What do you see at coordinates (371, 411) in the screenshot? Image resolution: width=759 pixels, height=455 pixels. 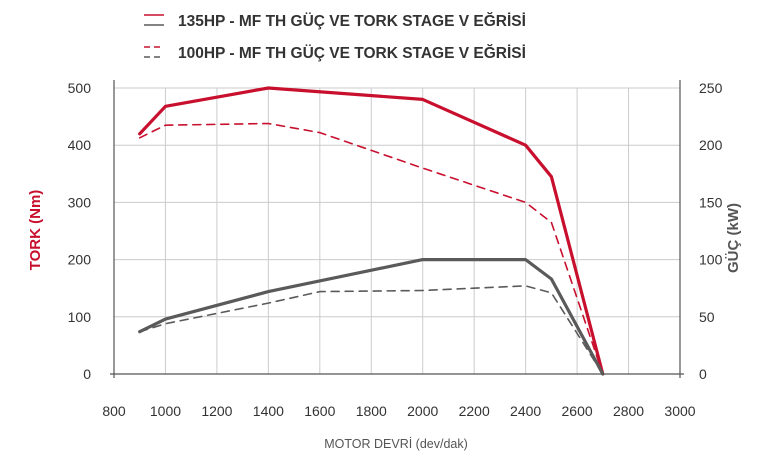 I see `x-tick-label: 1800` at bounding box center [371, 411].